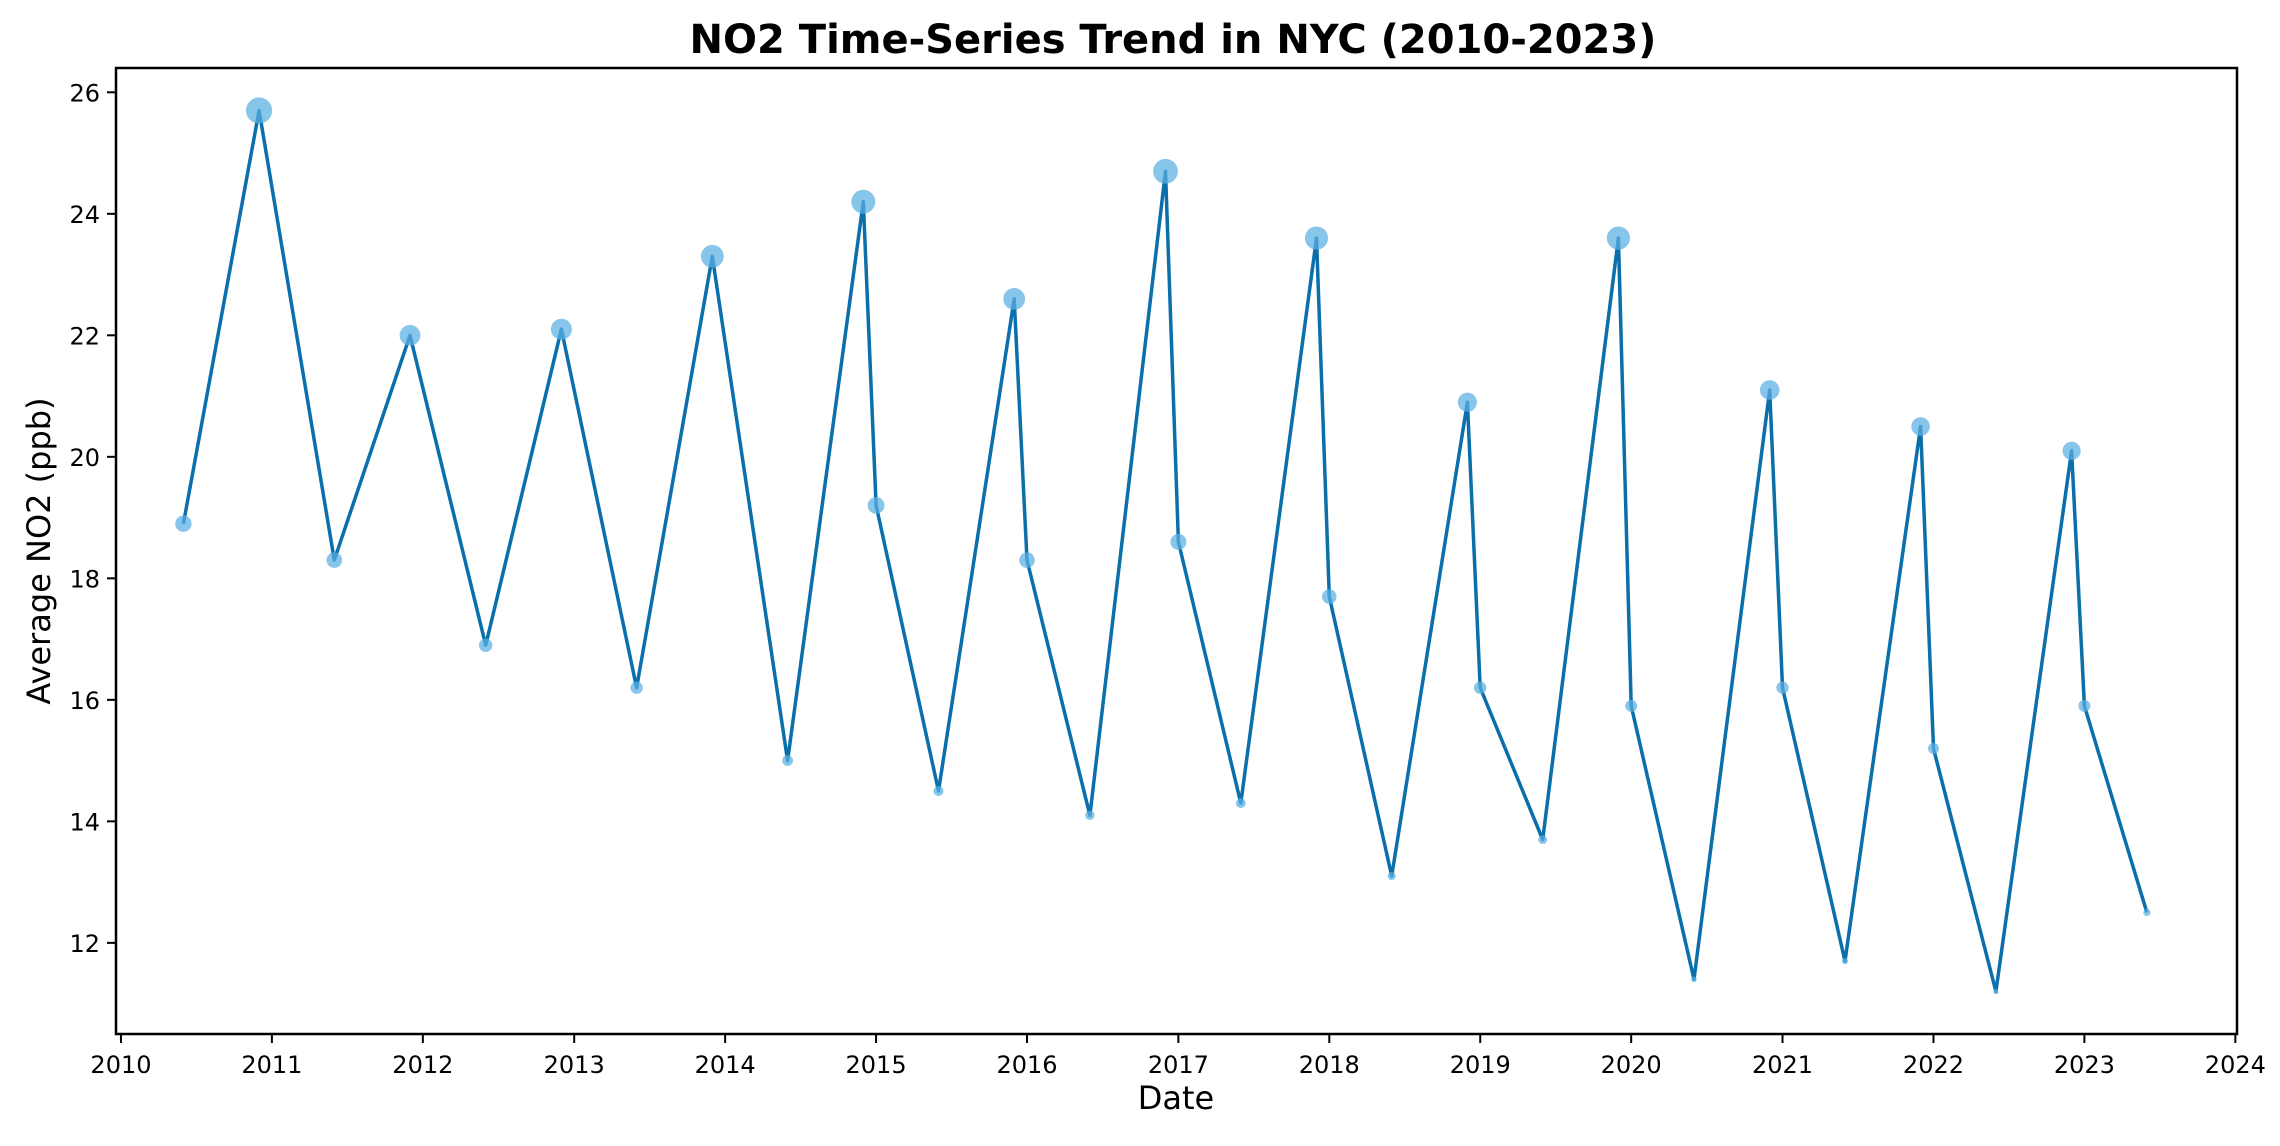 This screenshot has height=1146, width=2280. Describe the element at coordinates (1933, 1065) in the screenshot. I see `x-tick-label: 2022` at that location.